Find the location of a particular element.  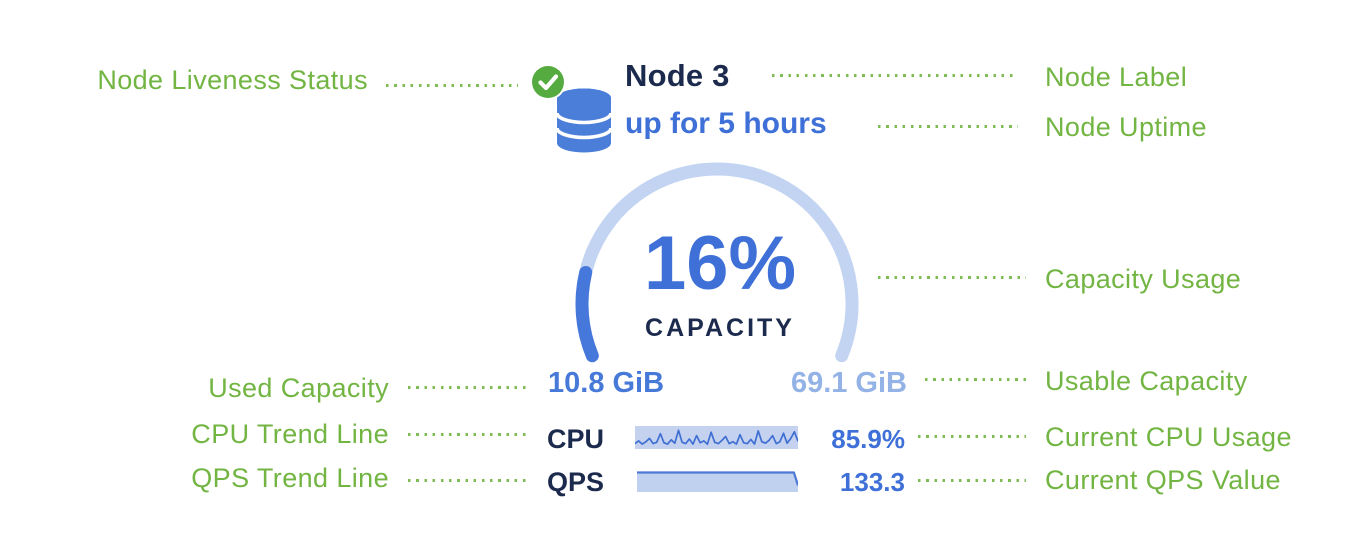

cpu-sparkline-path is located at coordinates (716, 437).